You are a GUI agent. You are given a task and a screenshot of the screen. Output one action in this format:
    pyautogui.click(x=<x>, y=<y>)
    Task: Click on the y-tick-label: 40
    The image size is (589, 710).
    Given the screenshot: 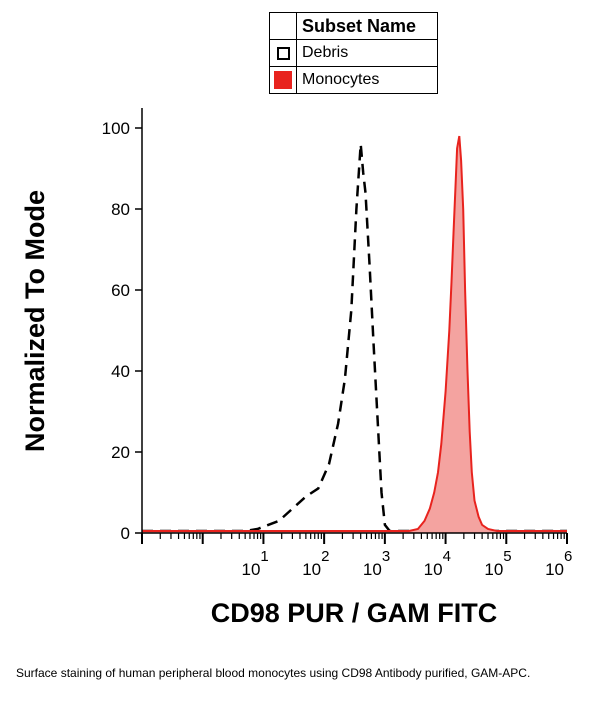 What is the action you would take?
    pyautogui.click(x=120, y=371)
    